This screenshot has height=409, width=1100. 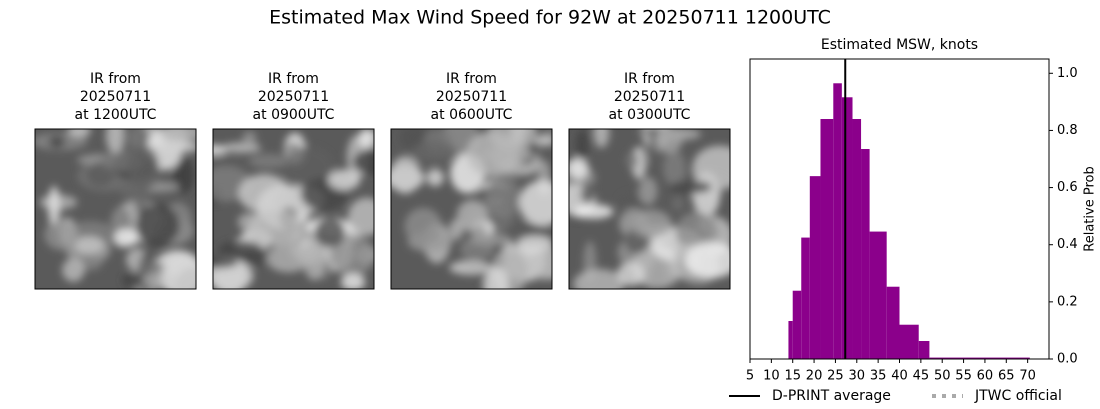 I want to click on y-tick-label: 0.2, so click(x=1067, y=301).